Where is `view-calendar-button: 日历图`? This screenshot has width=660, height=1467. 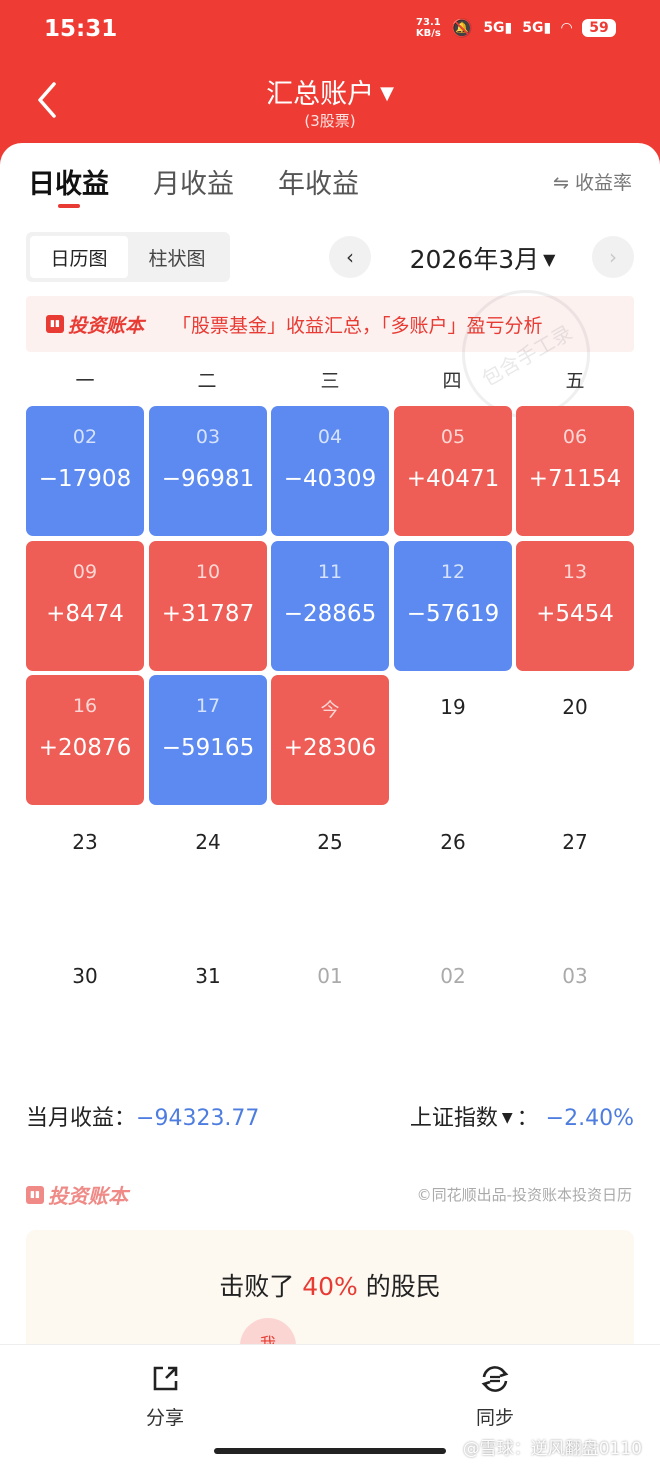 view-calendar-button: 日历图 is located at coordinates (79, 257).